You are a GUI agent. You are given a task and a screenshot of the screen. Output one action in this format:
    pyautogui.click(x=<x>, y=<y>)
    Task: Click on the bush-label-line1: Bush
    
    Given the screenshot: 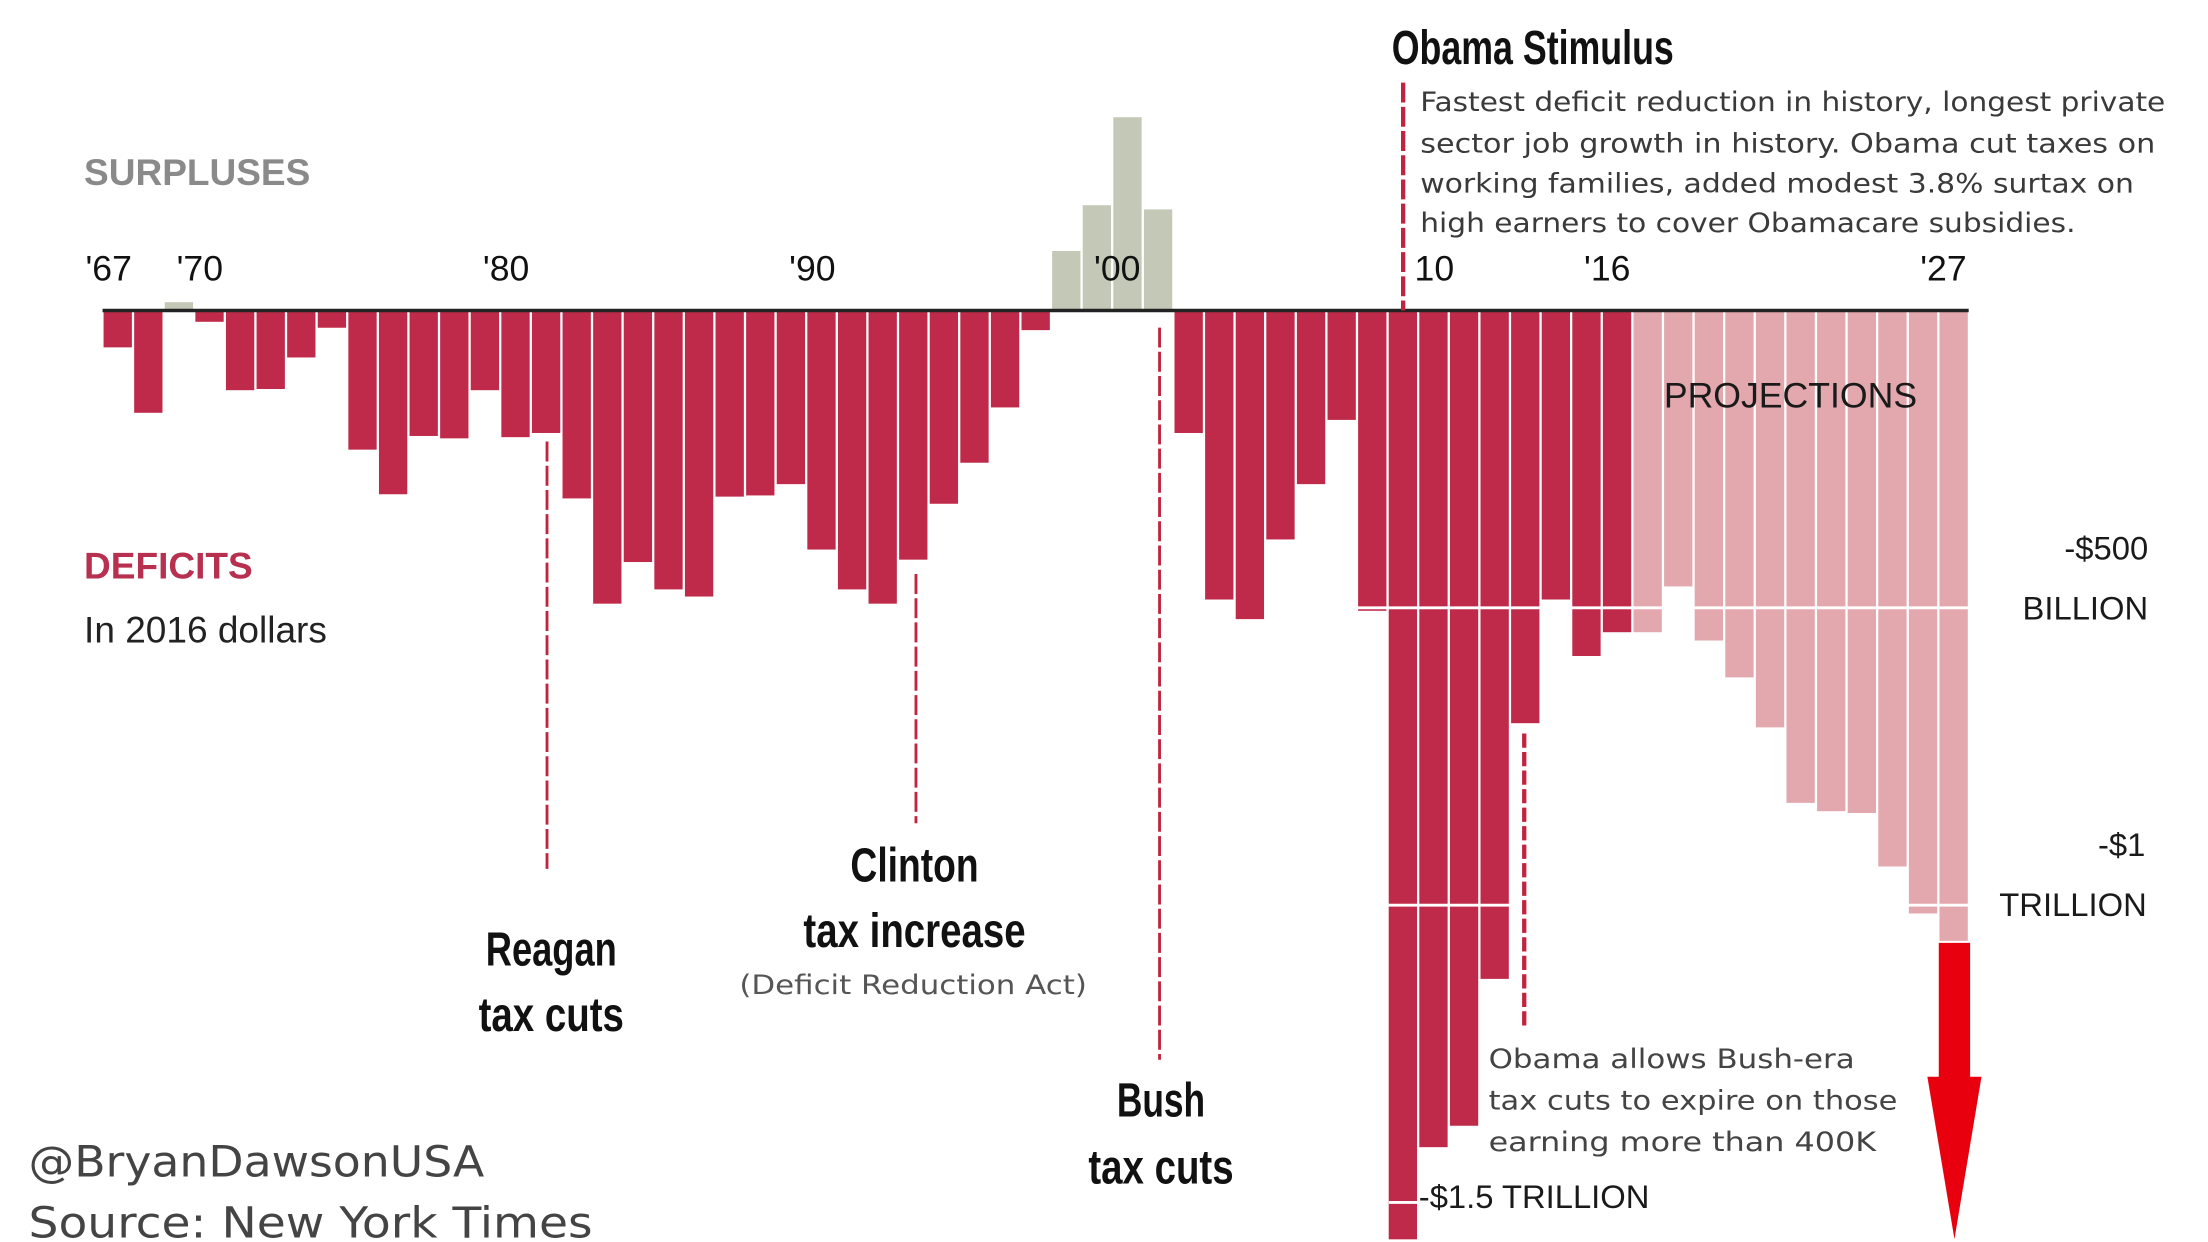 What is the action you would take?
    pyautogui.click(x=1161, y=1101)
    